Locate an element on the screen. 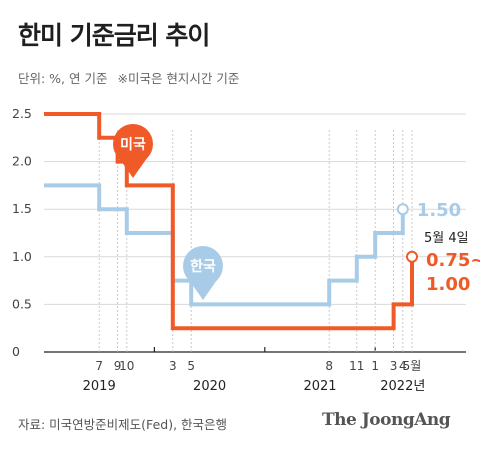  us-series-tag: 미국 is located at coordinates (133, 151).